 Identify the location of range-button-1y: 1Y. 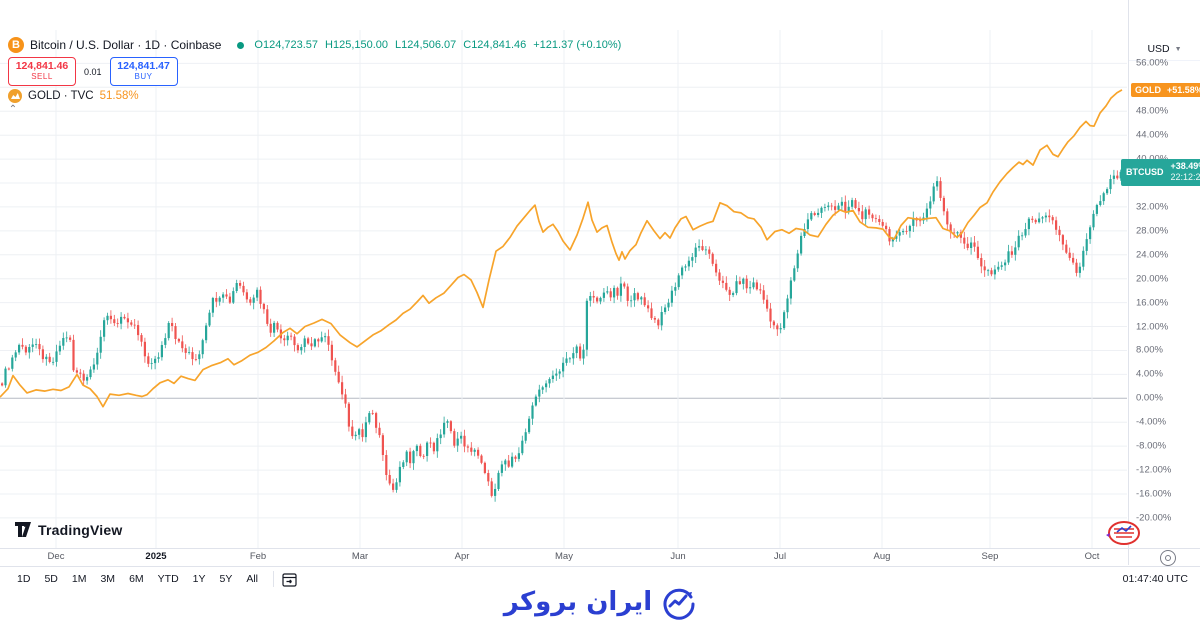
(199, 579).